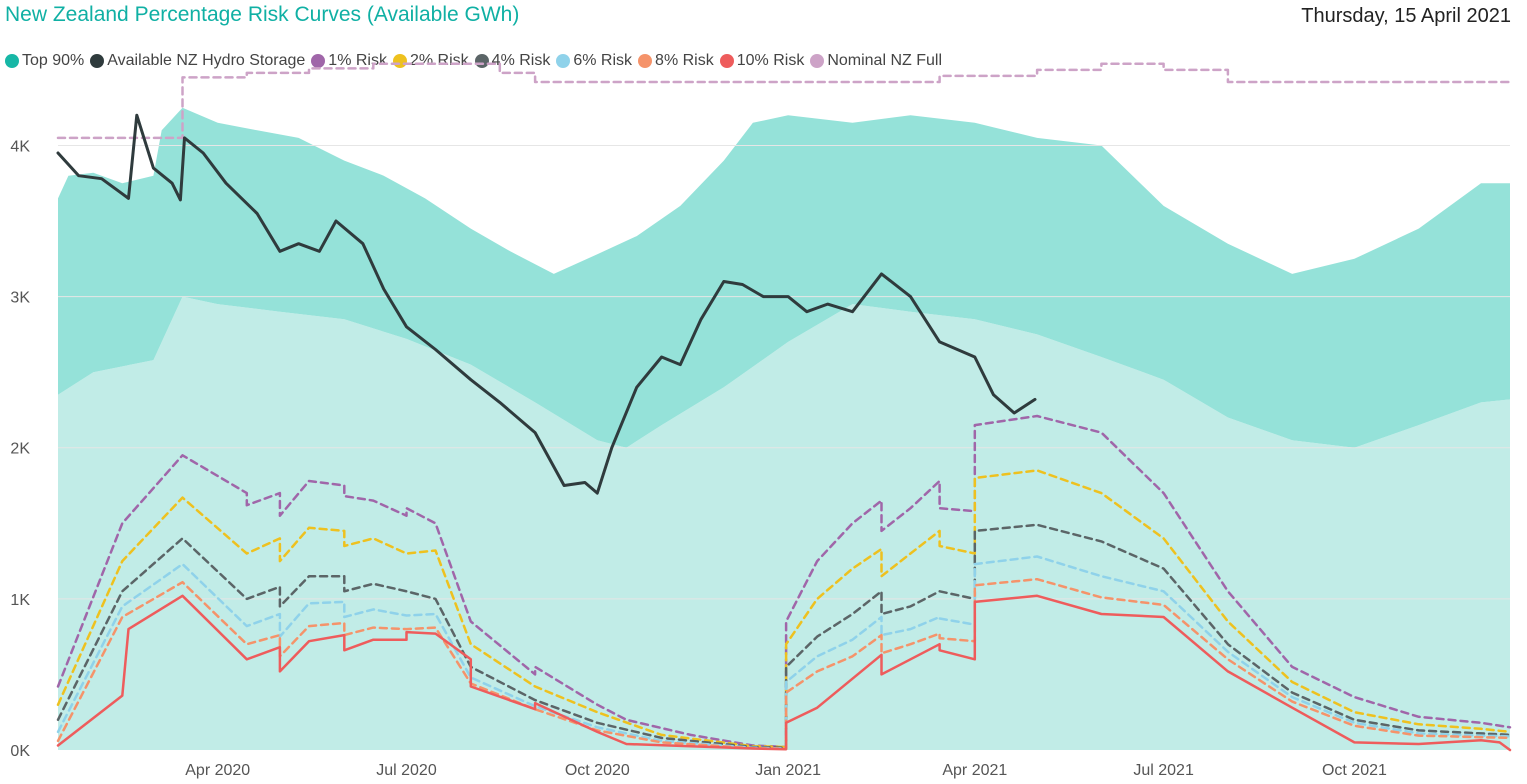  Describe the element at coordinates (597, 770) in the screenshot. I see `x-tick-label: Oct 2020` at that location.